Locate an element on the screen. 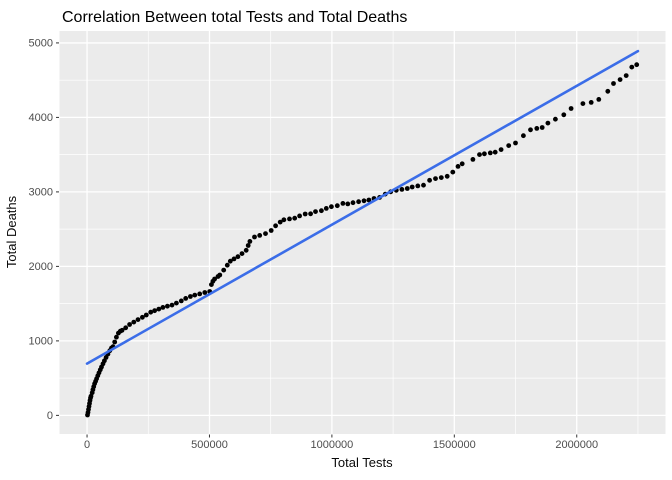 Image resolution: width=672 pixels, height=480 pixels. y-tick-label: 3000 is located at coordinates (41, 193).